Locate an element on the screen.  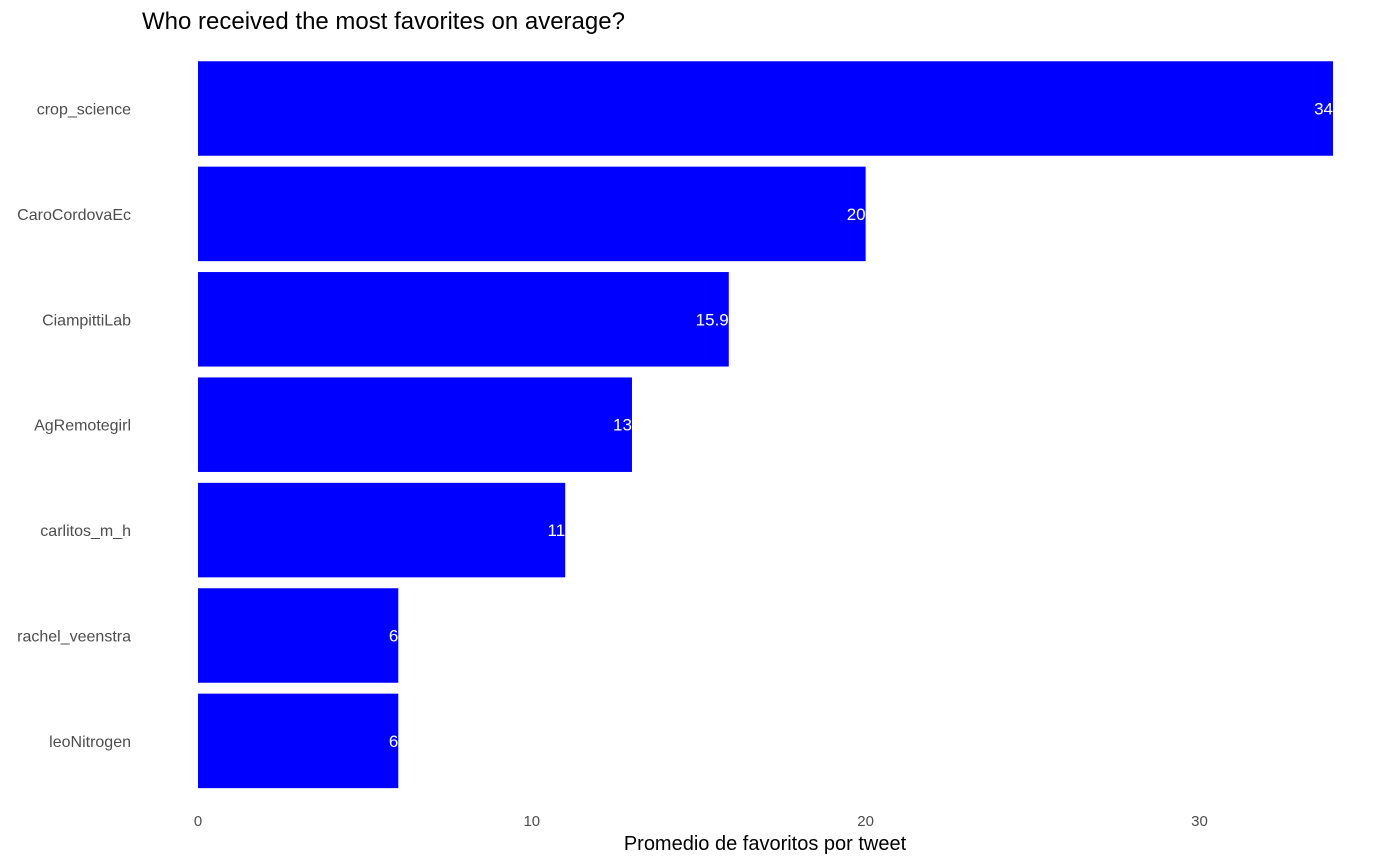
value-label-carlitos-m-h: 11 is located at coordinates (557, 530).